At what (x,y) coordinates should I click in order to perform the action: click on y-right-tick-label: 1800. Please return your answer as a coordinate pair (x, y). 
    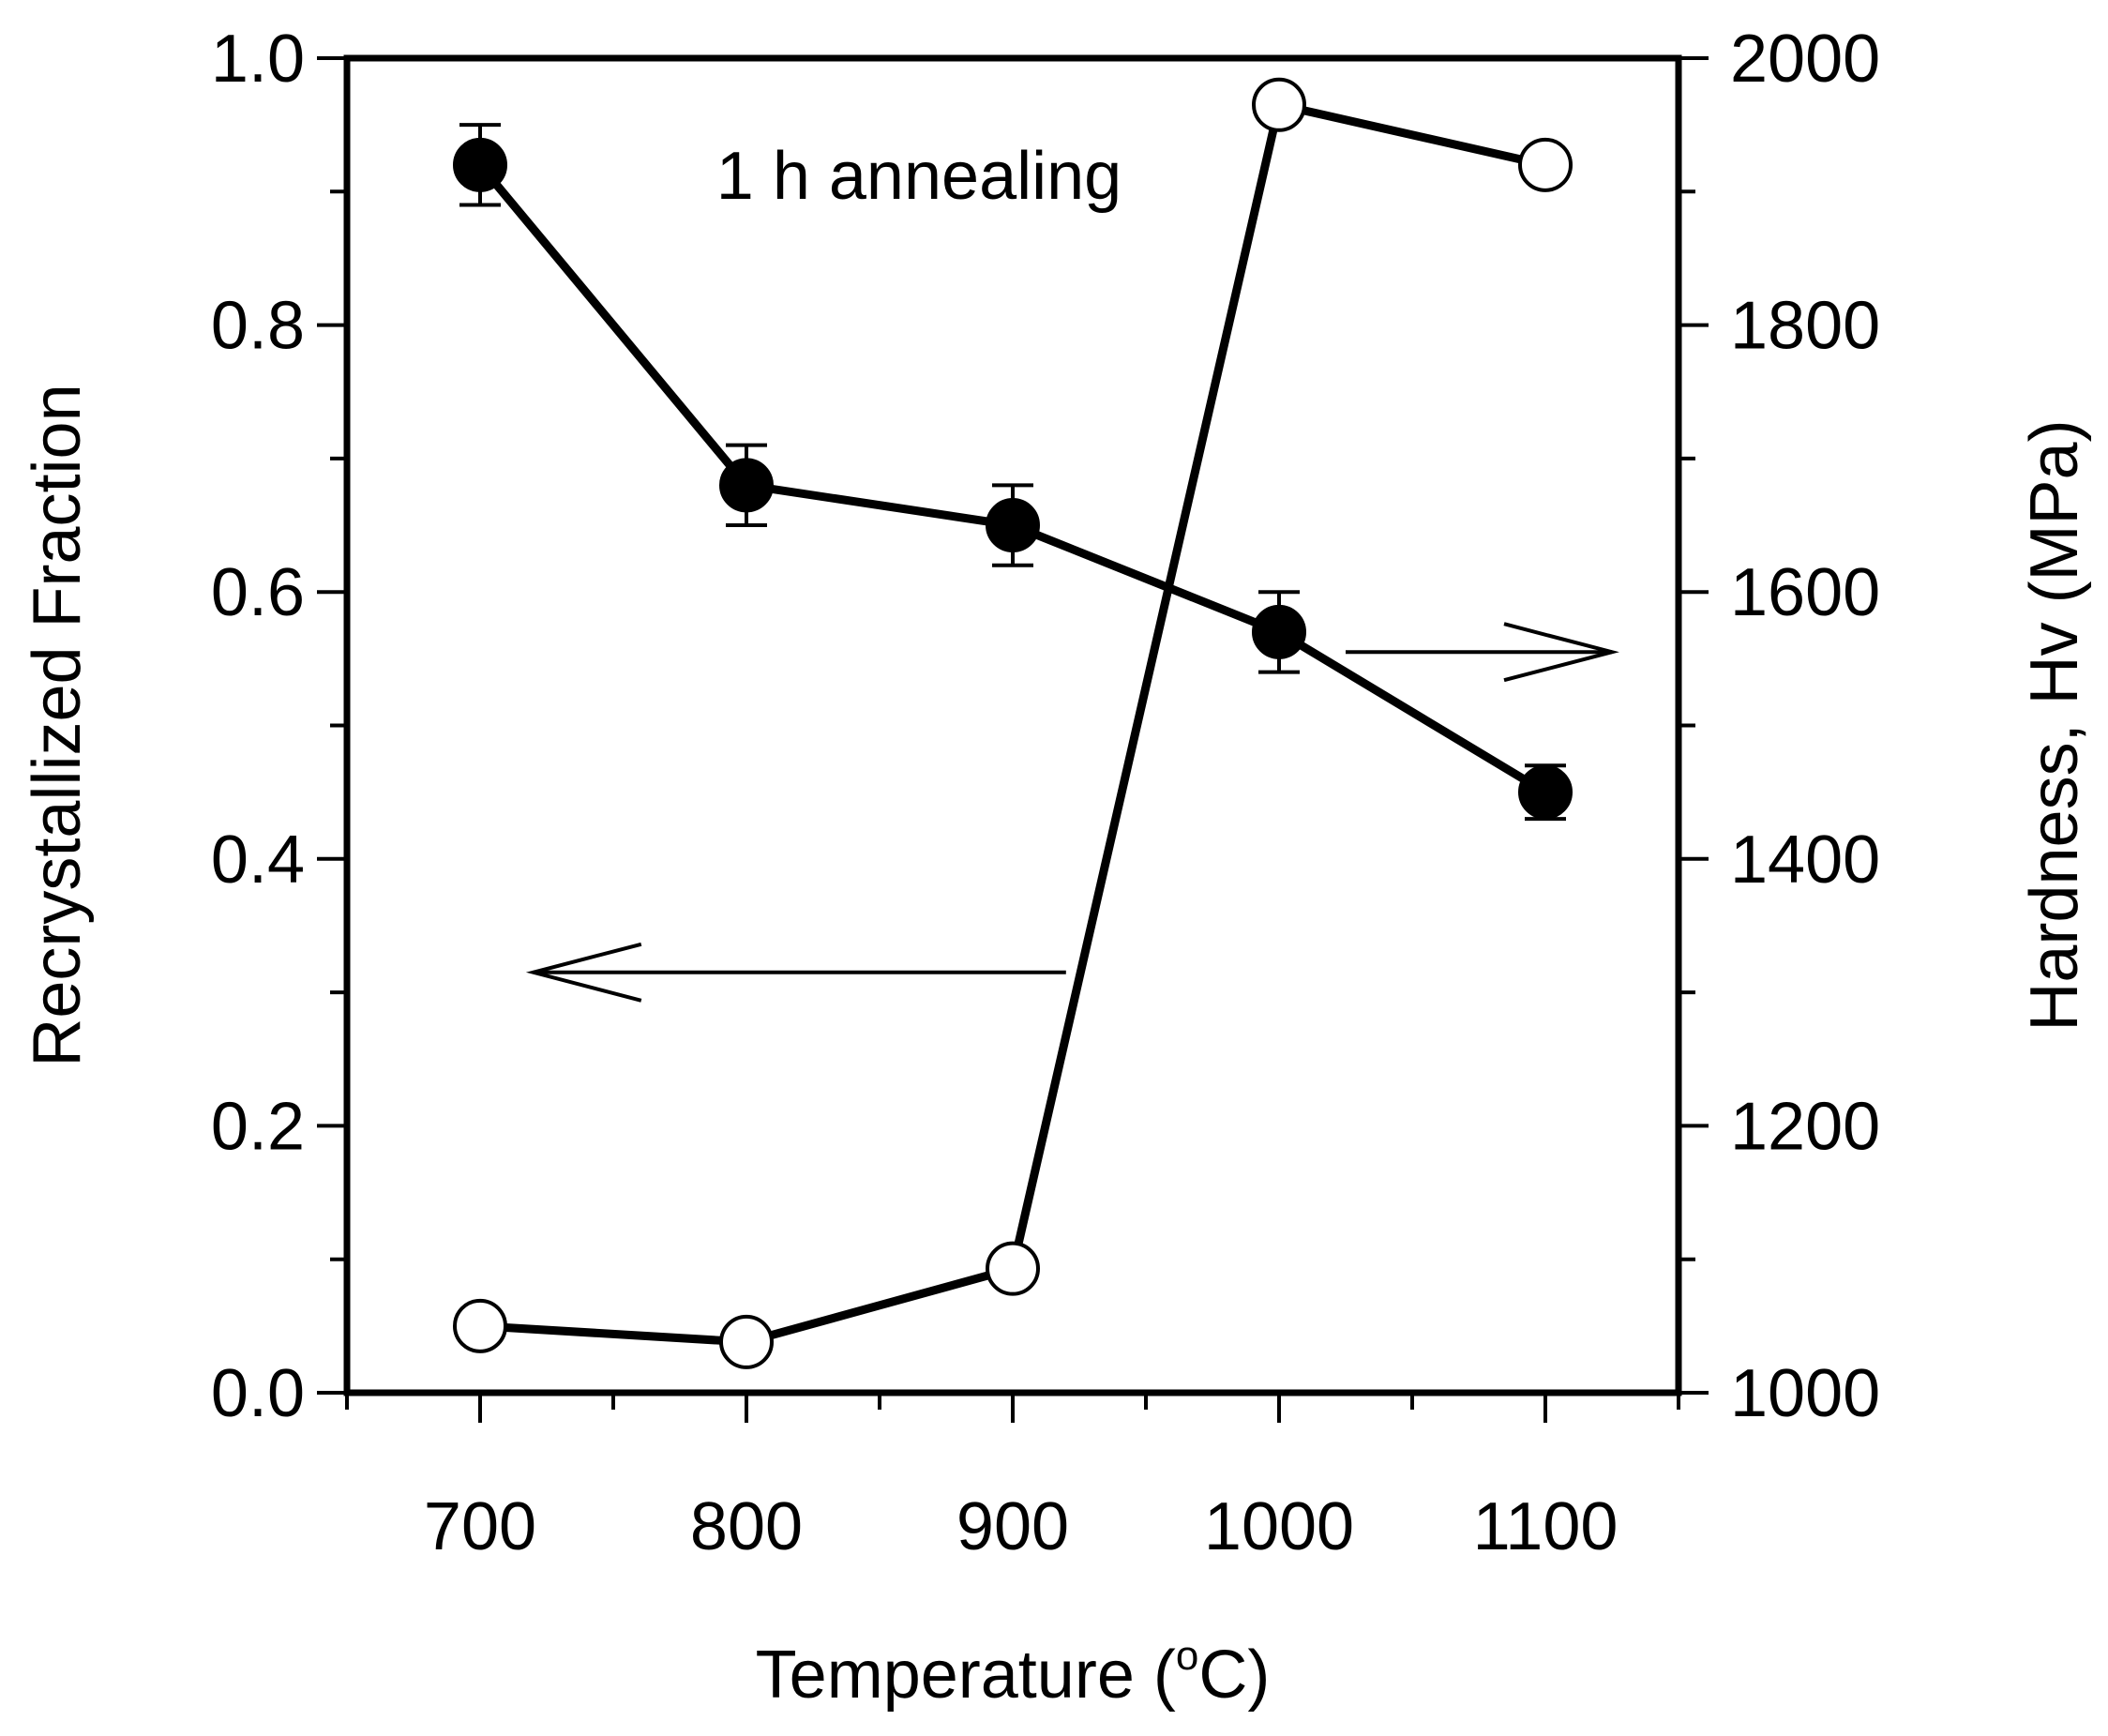
    Looking at the image, I should click on (1805, 326).